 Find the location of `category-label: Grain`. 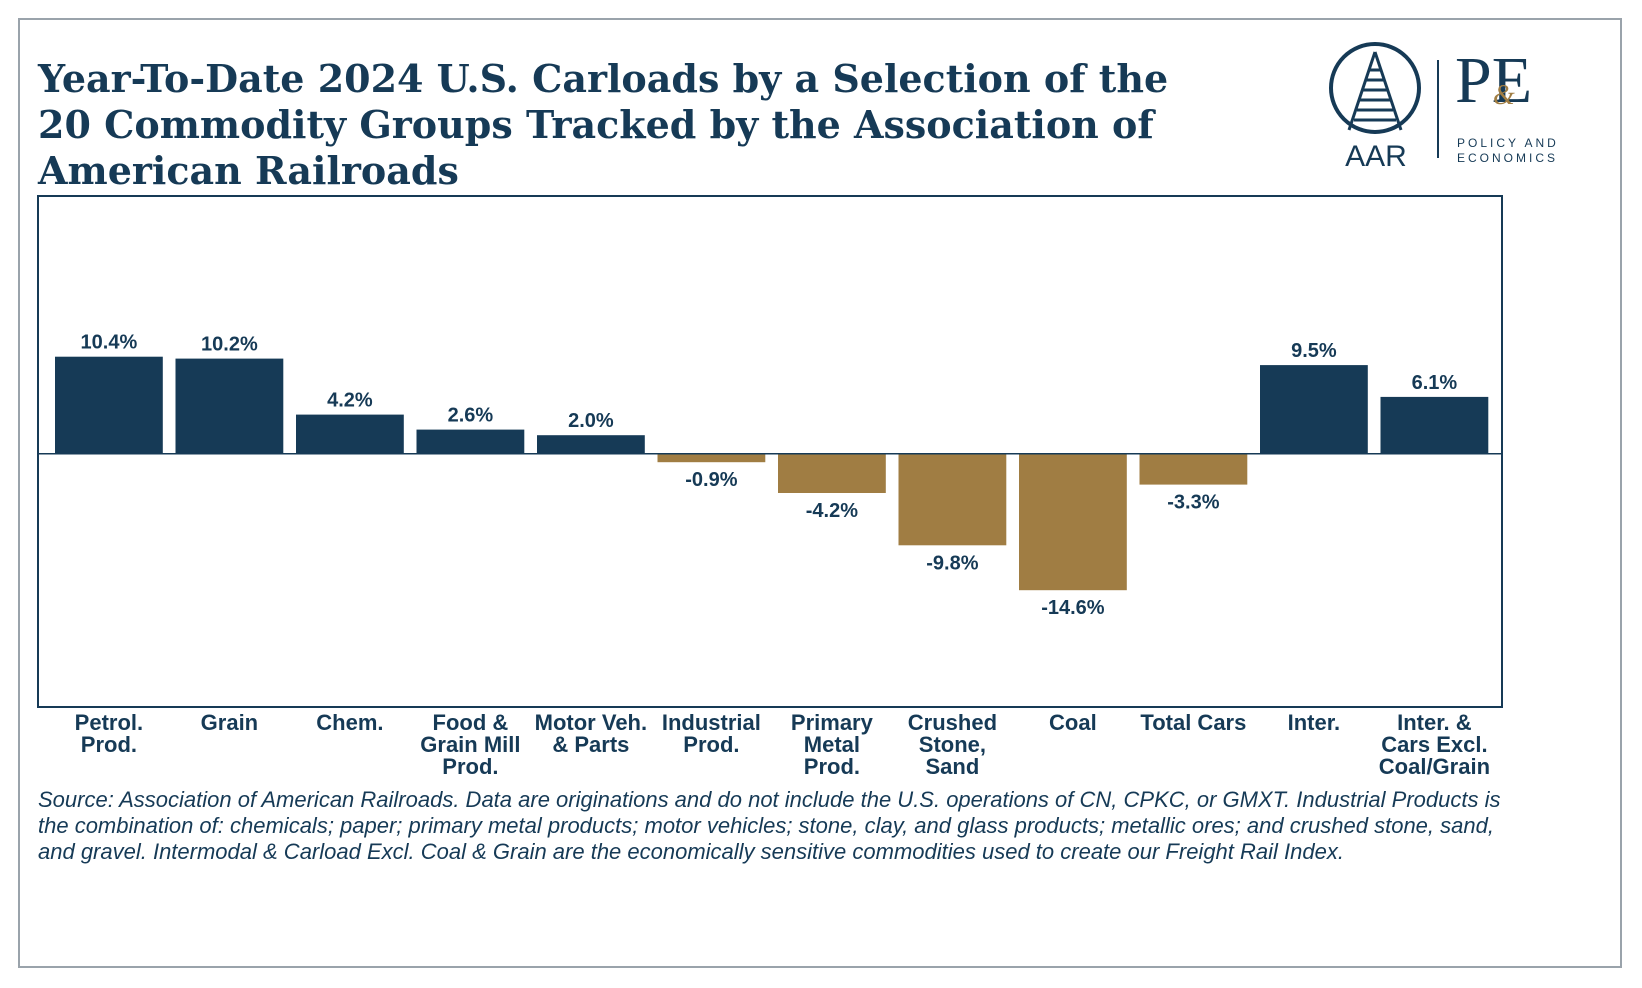

category-label: Grain is located at coordinates (229, 722).